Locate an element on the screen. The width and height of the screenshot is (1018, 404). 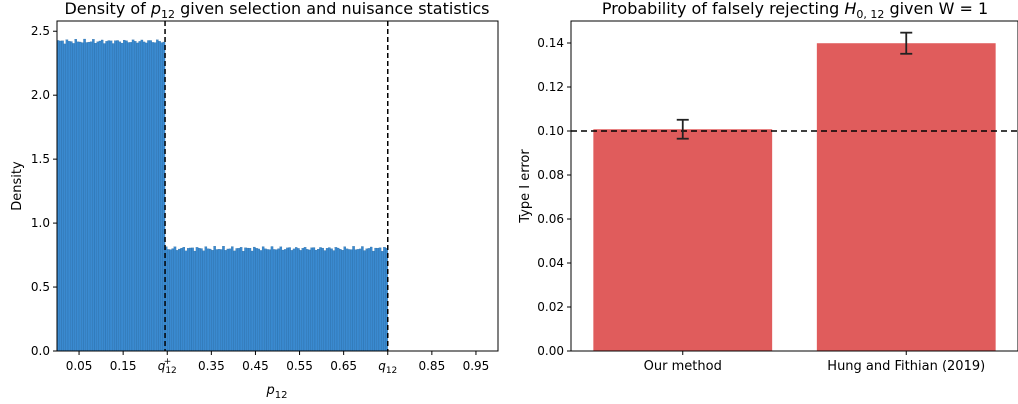
x-tick-label: 0.35 is located at coordinates (211, 366).